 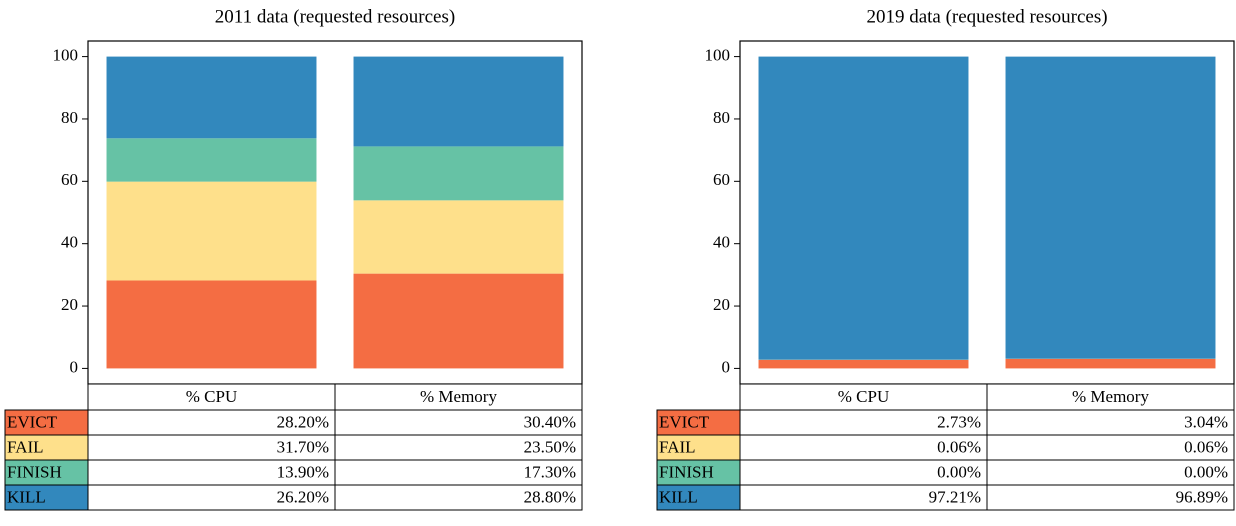 What do you see at coordinates (335, 16) in the screenshot?
I see `chart-title: 2011 data (requested resources)` at bounding box center [335, 16].